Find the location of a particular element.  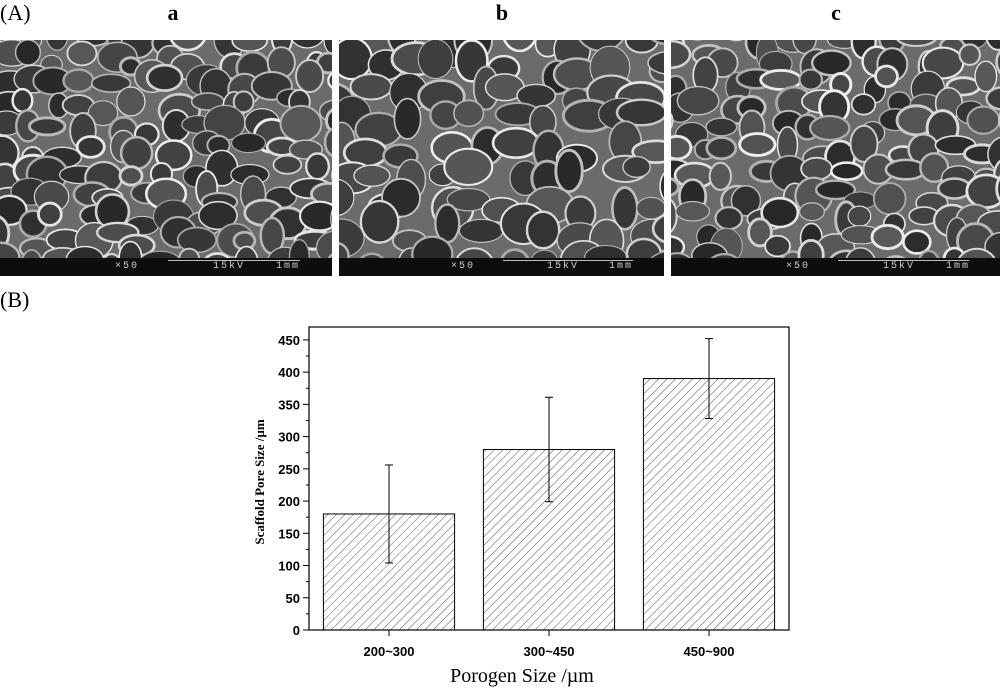

x-axis-label: Porogen Size /µm is located at coordinates (522, 676).